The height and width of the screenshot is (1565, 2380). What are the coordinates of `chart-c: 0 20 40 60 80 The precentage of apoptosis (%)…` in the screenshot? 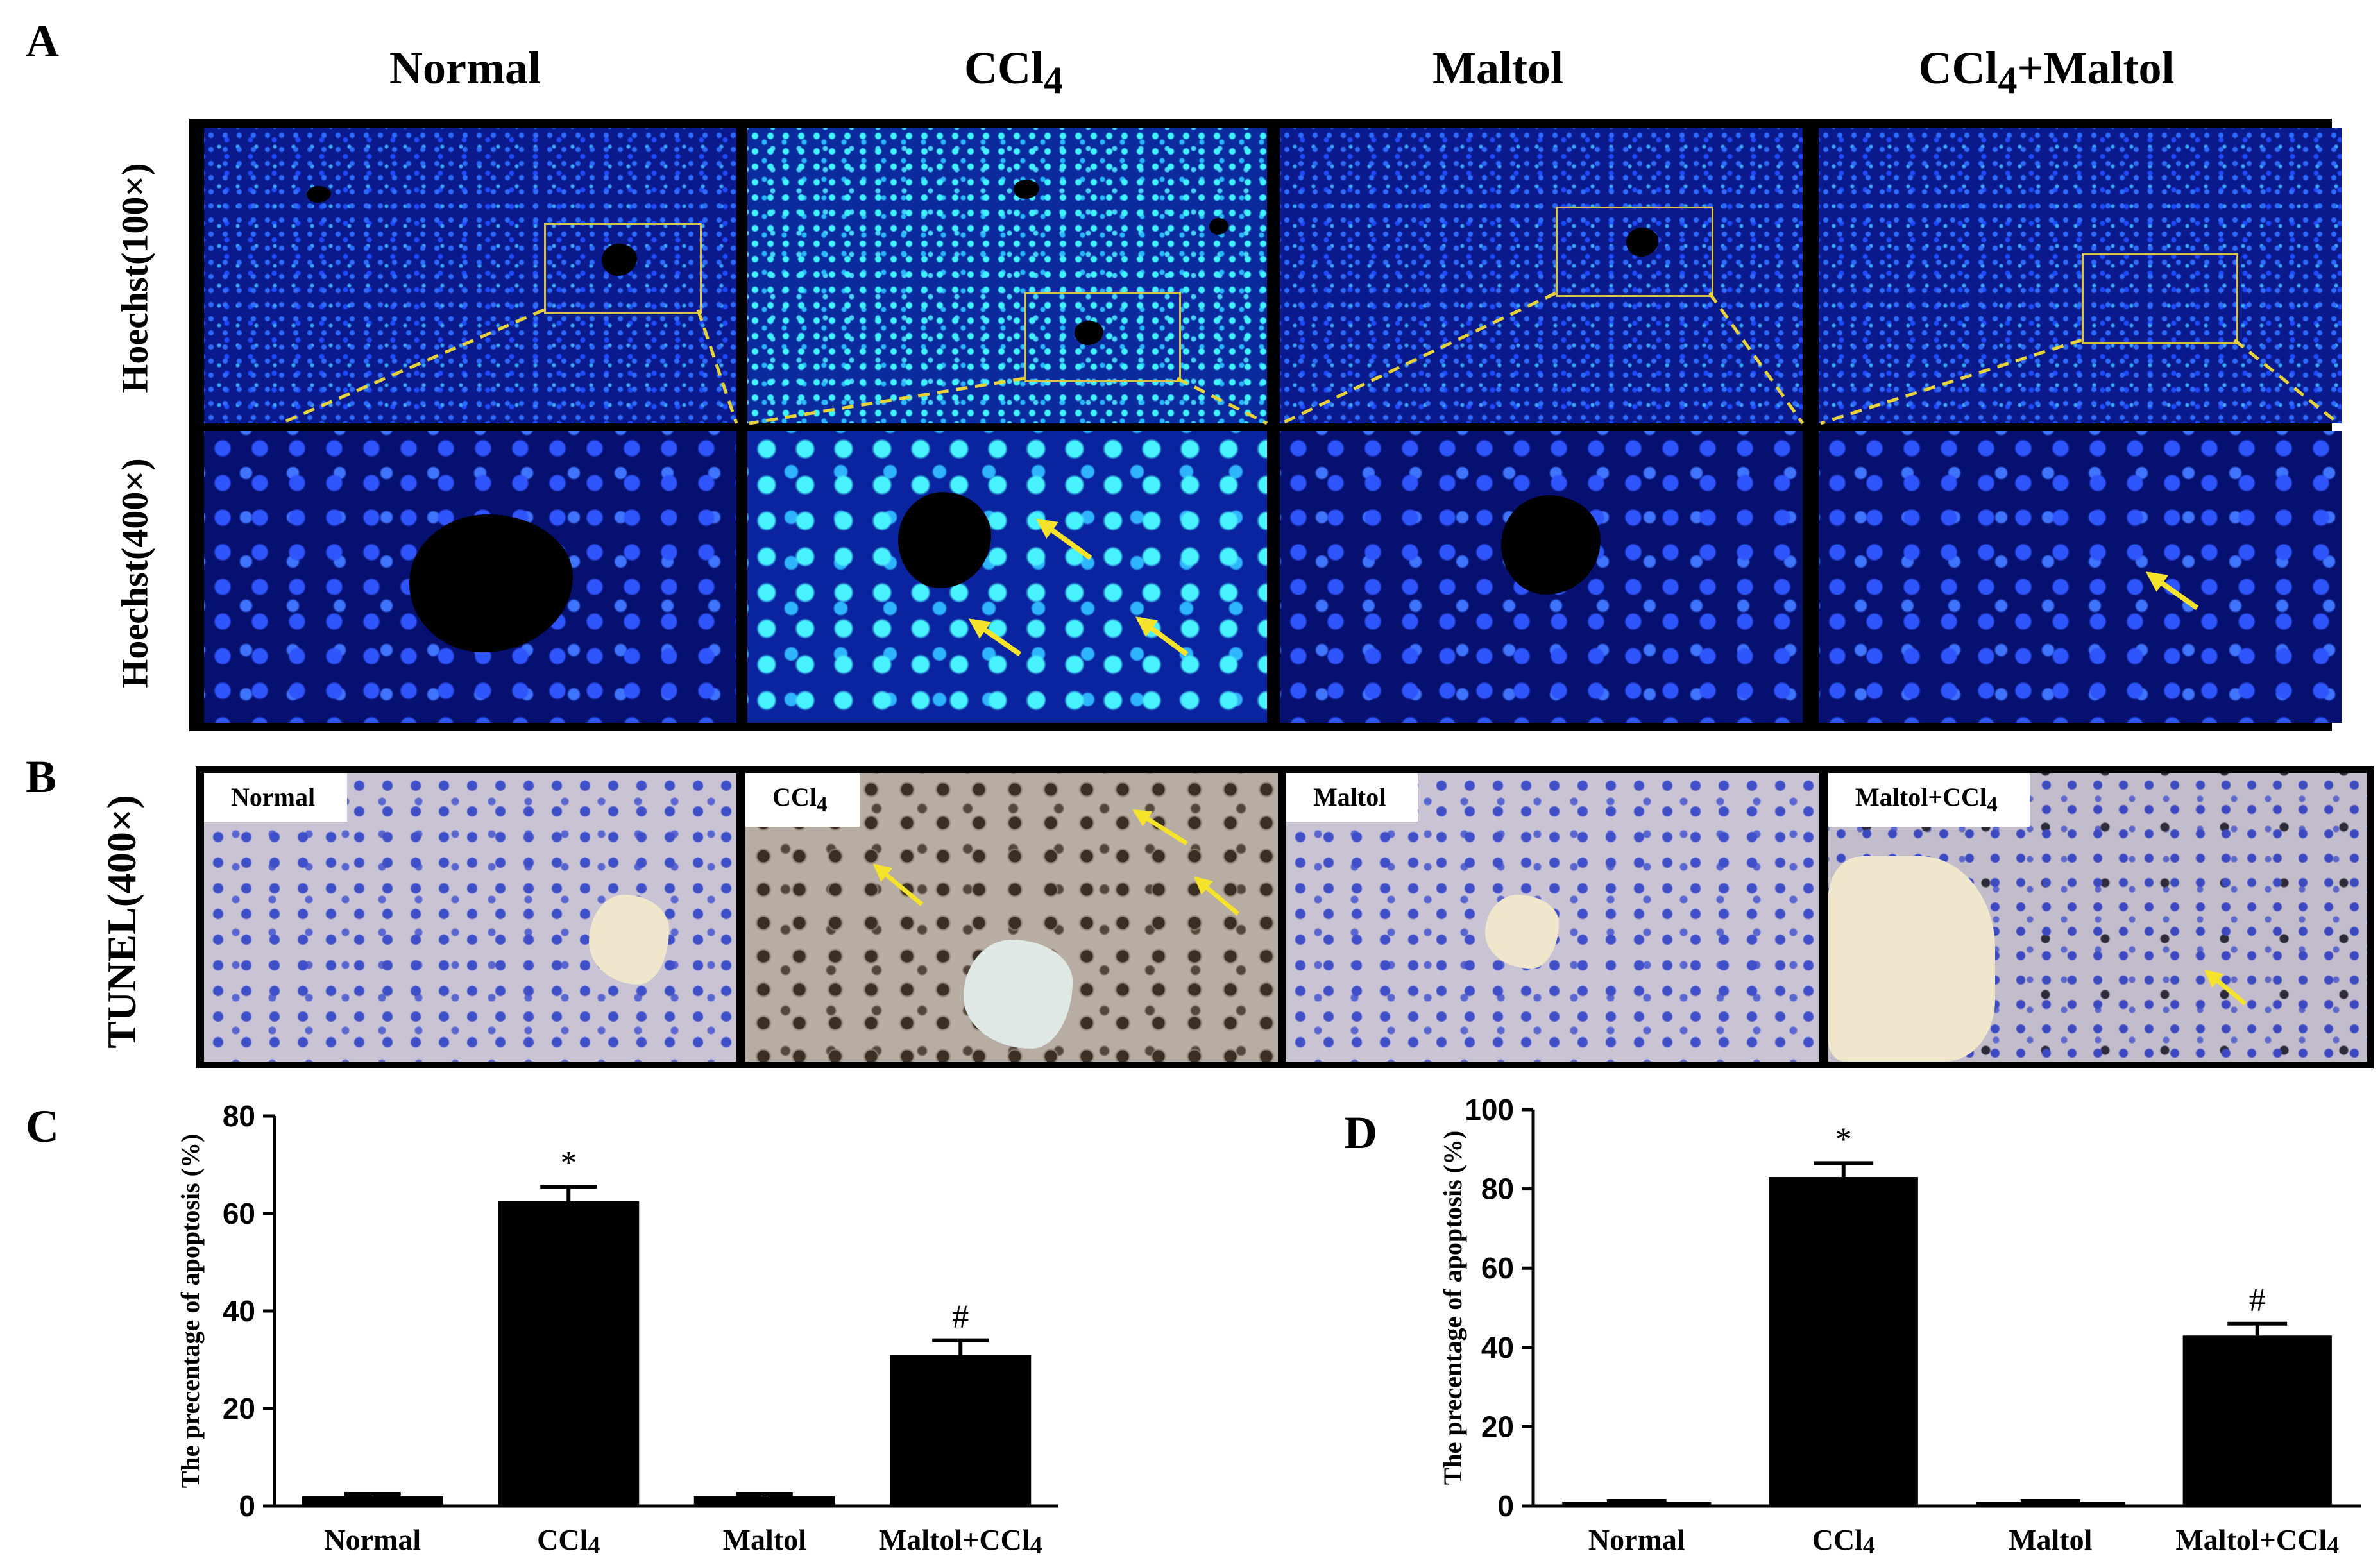 It's located at (617, 1329).